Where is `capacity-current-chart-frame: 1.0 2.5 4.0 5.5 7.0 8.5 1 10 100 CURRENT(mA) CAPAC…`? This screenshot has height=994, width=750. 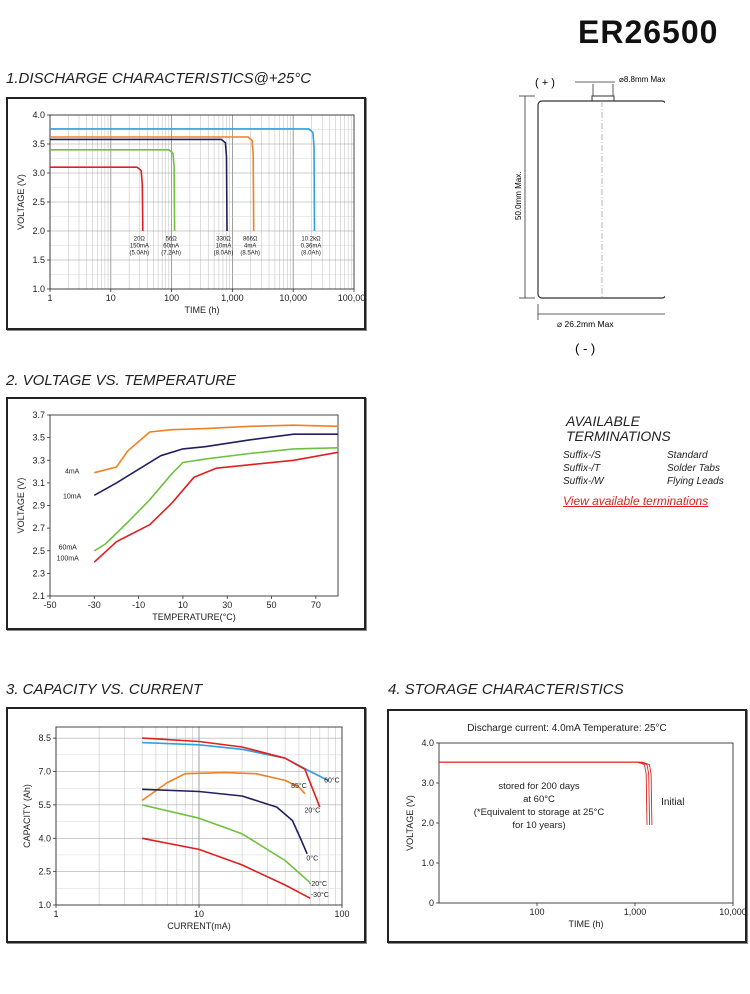
capacity-current-chart-frame: 1.0 2.5 4.0 5.5 7.0 8.5 1 10 100 CURRENT(mA) CAPAC… is located at coordinates (186, 825).